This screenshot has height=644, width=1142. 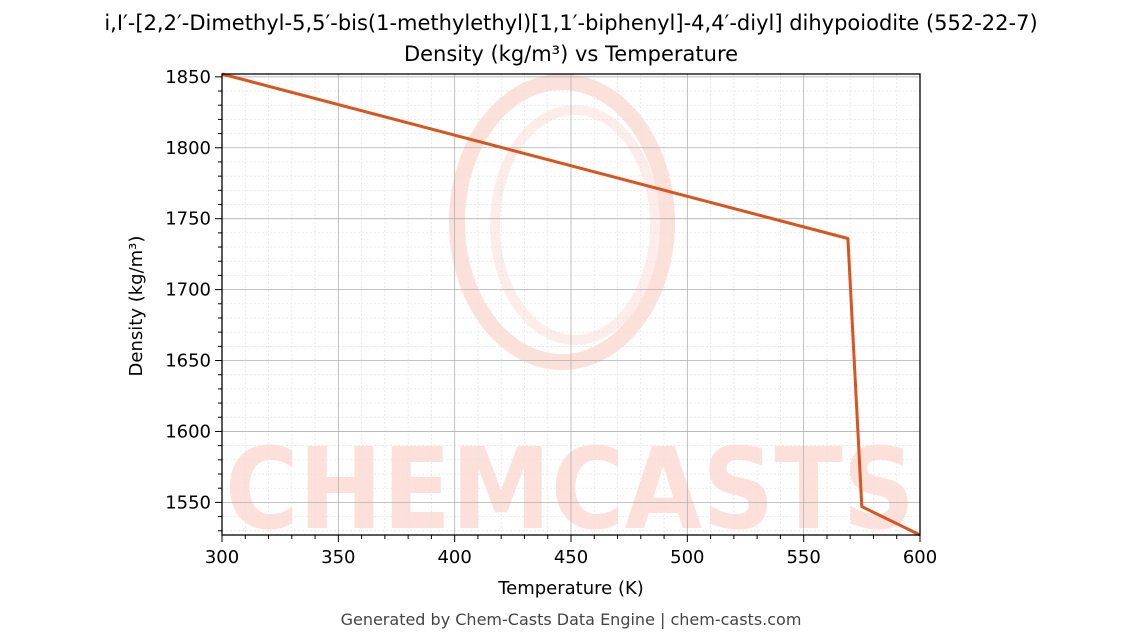 What do you see at coordinates (570, 490) in the screenshot?
I see `watermark-text: CHEMCASTS` at bounding box center [570, 490].